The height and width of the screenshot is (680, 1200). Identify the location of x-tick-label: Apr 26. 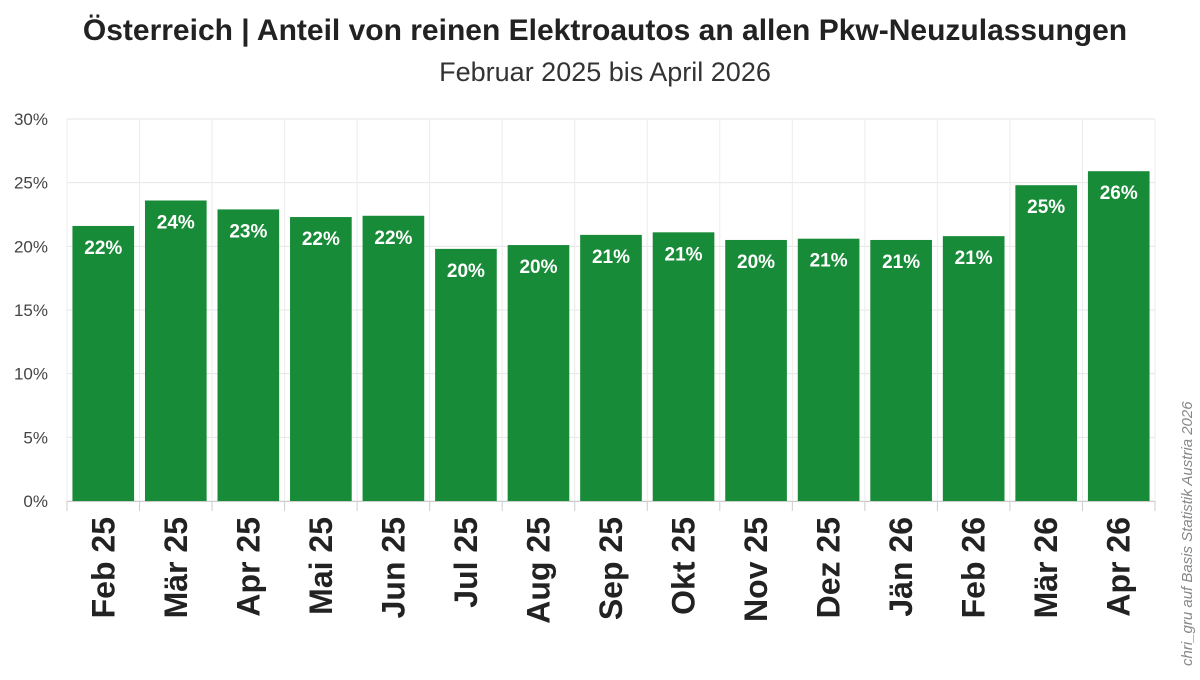
(1119, 567).